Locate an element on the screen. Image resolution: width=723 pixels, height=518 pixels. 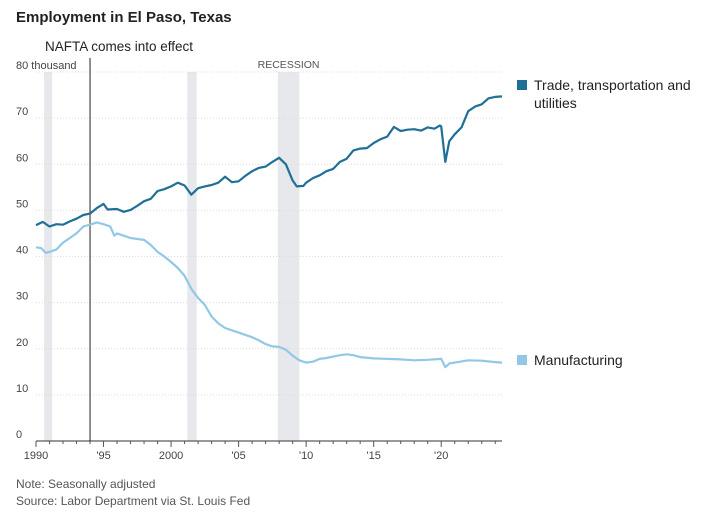
y-tick-label: 0 is located at coordinates (19, 435).